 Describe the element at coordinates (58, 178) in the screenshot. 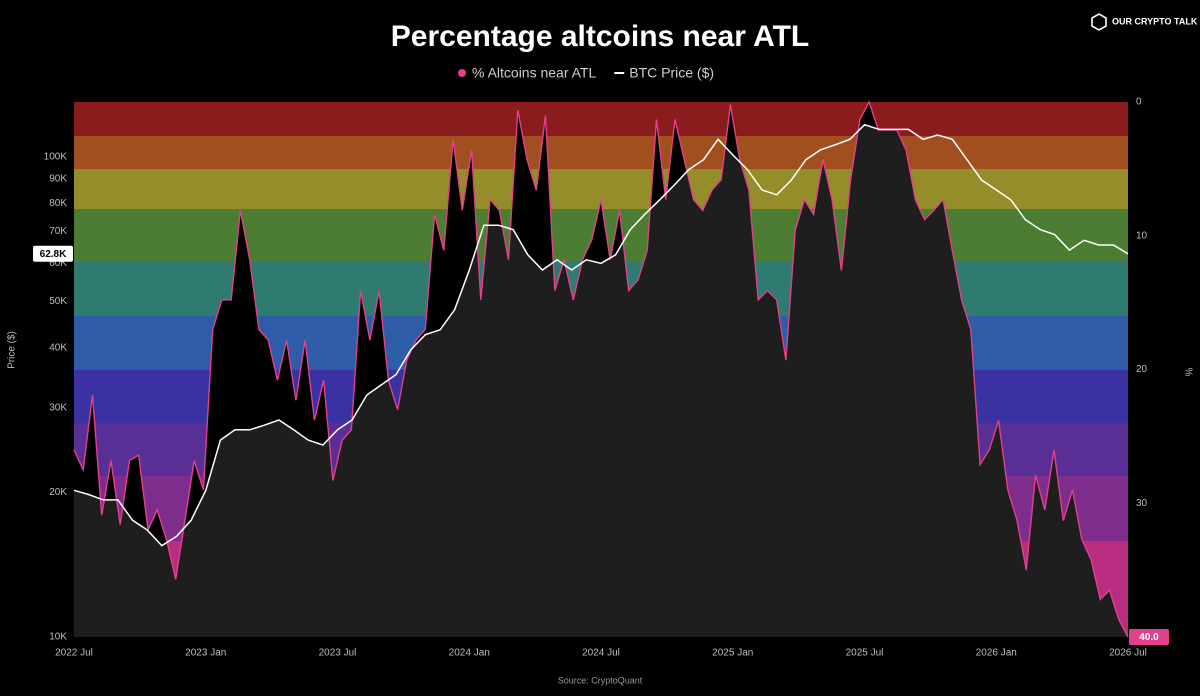

I see `y-tick-label: 90K` at that location.